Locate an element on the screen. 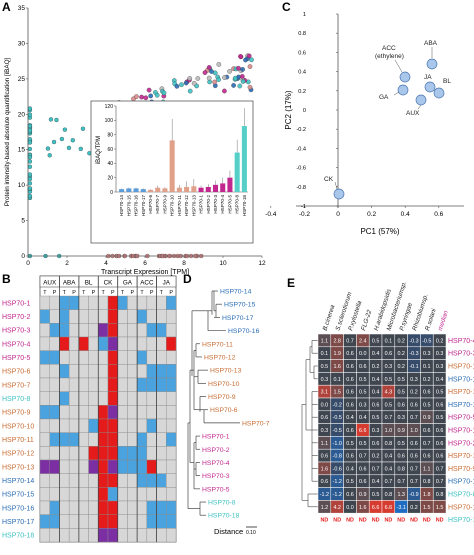 This screenshot has height=555, width=474. subcol-label: T is located at coordinates (123, 293).